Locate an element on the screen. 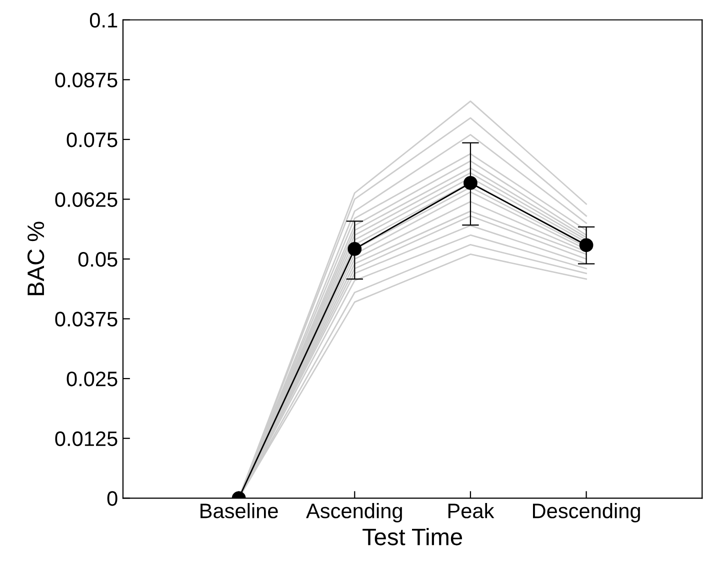  x-tick-label: Baseline is located at coordinates (239, 510).